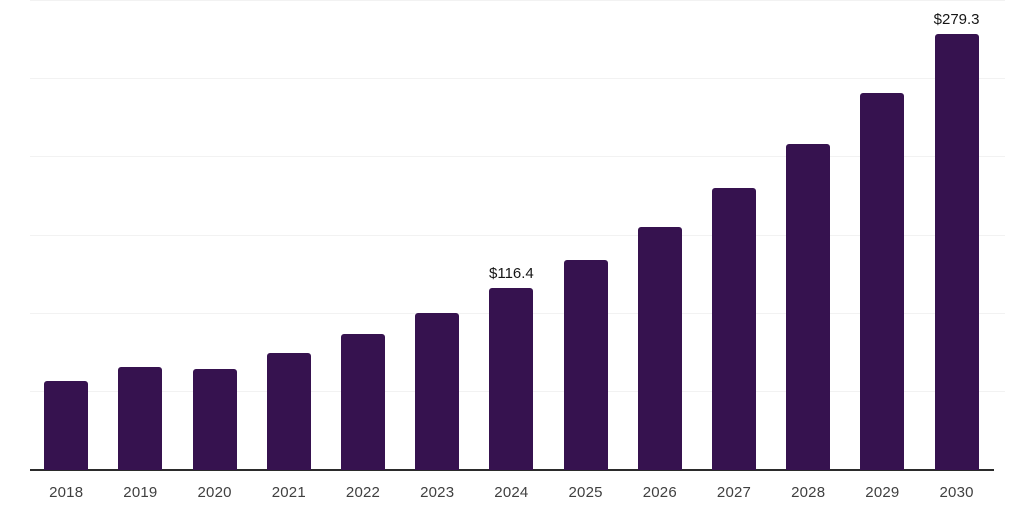  Describe the element at coordinates (734, 329) in the screenshot. I see `bar-2027` at that location.